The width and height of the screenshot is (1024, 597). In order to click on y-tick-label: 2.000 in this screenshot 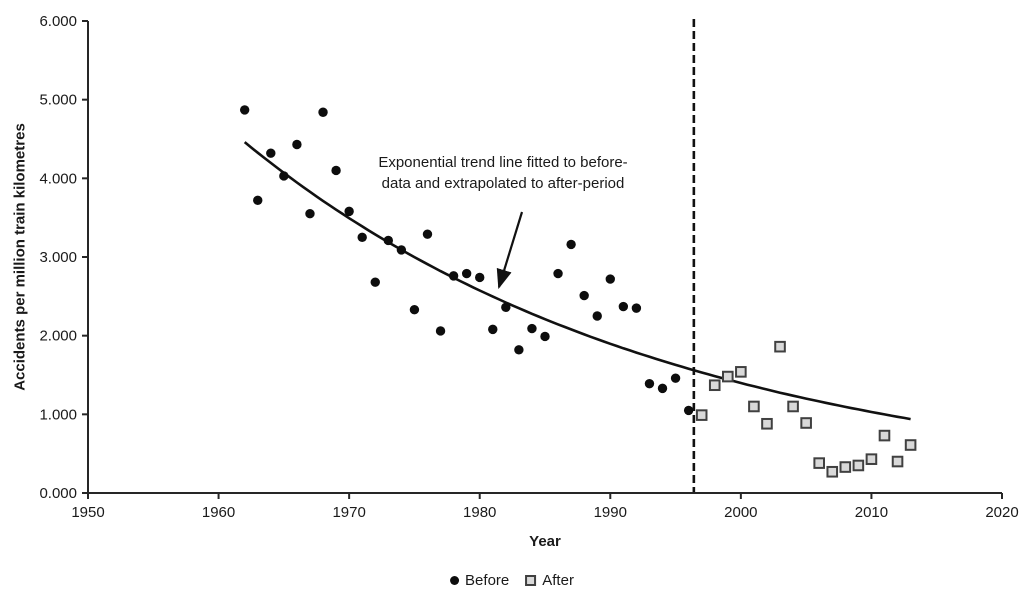, I will do `click(58, 336)`.